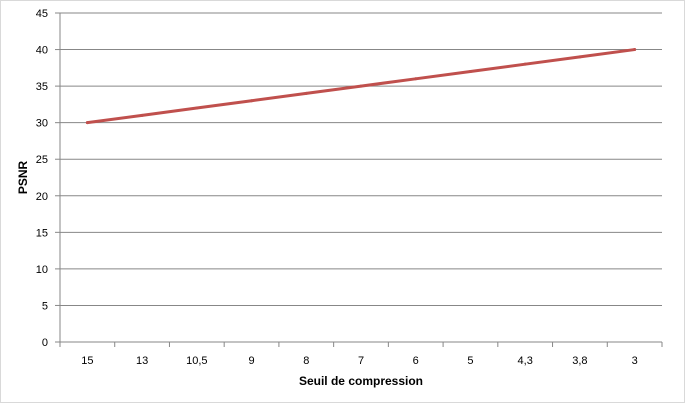  What do you see at coordinates (306, 361) in the screenshot?
I see `x-tick-label: 8` at bounding box center [306, 361].